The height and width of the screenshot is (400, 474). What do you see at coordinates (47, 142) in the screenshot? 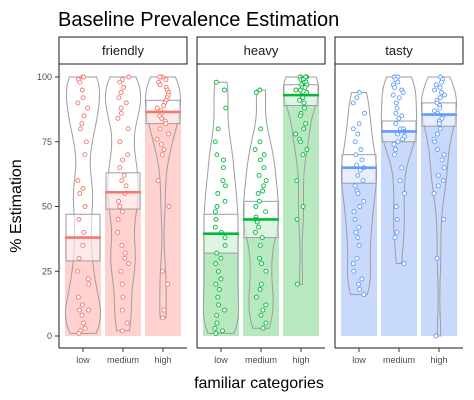
I see `y-tick-label: 75` at bounding box center [47, 142].